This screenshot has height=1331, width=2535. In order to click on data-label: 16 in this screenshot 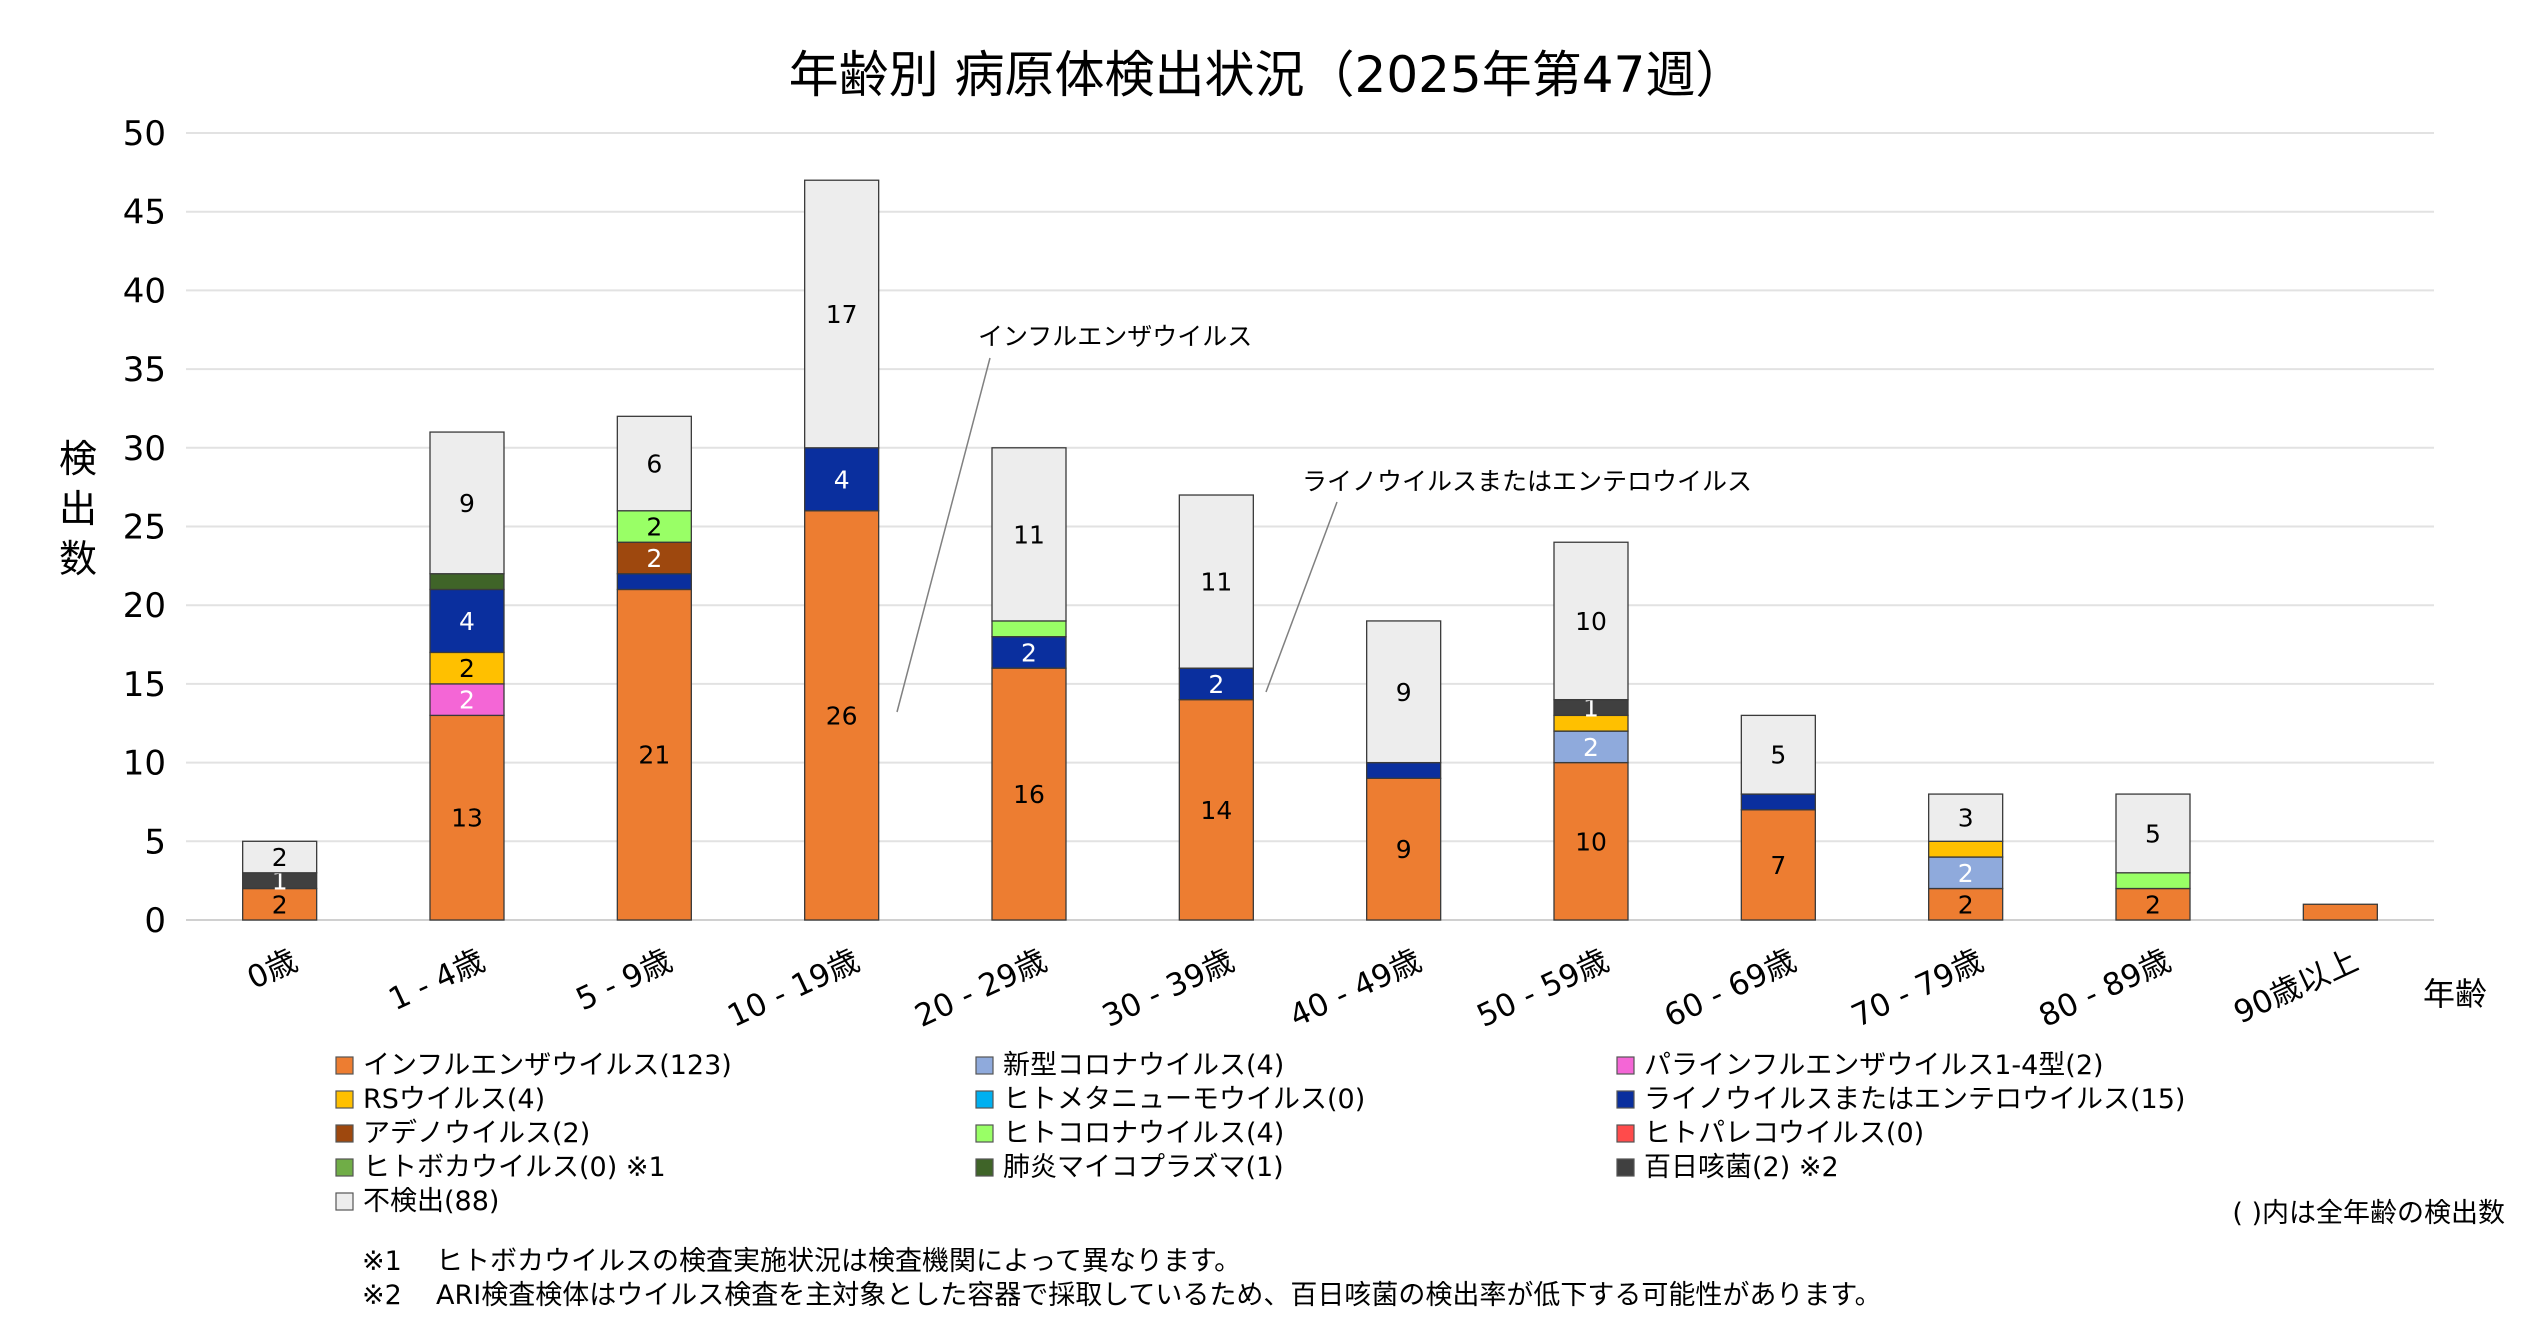, I will do `click(1029, 794)`.